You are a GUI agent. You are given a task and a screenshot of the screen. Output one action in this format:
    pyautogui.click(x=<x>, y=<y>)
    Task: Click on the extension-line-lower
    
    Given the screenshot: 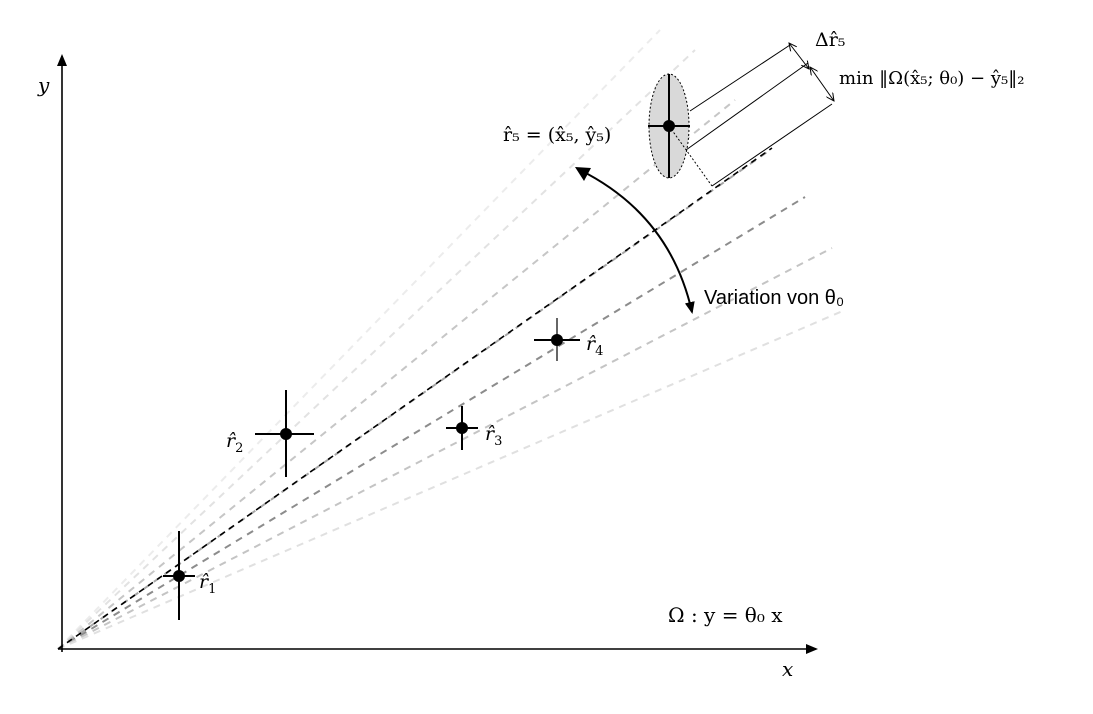 What is the action you would take?
    pyautogui.click(x=772, y=145)
    